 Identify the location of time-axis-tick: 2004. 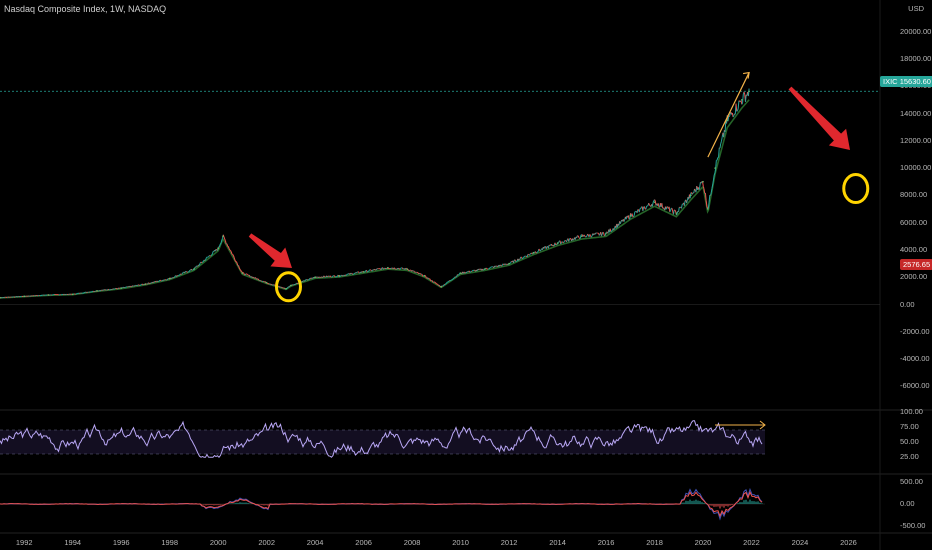
(315, 542).